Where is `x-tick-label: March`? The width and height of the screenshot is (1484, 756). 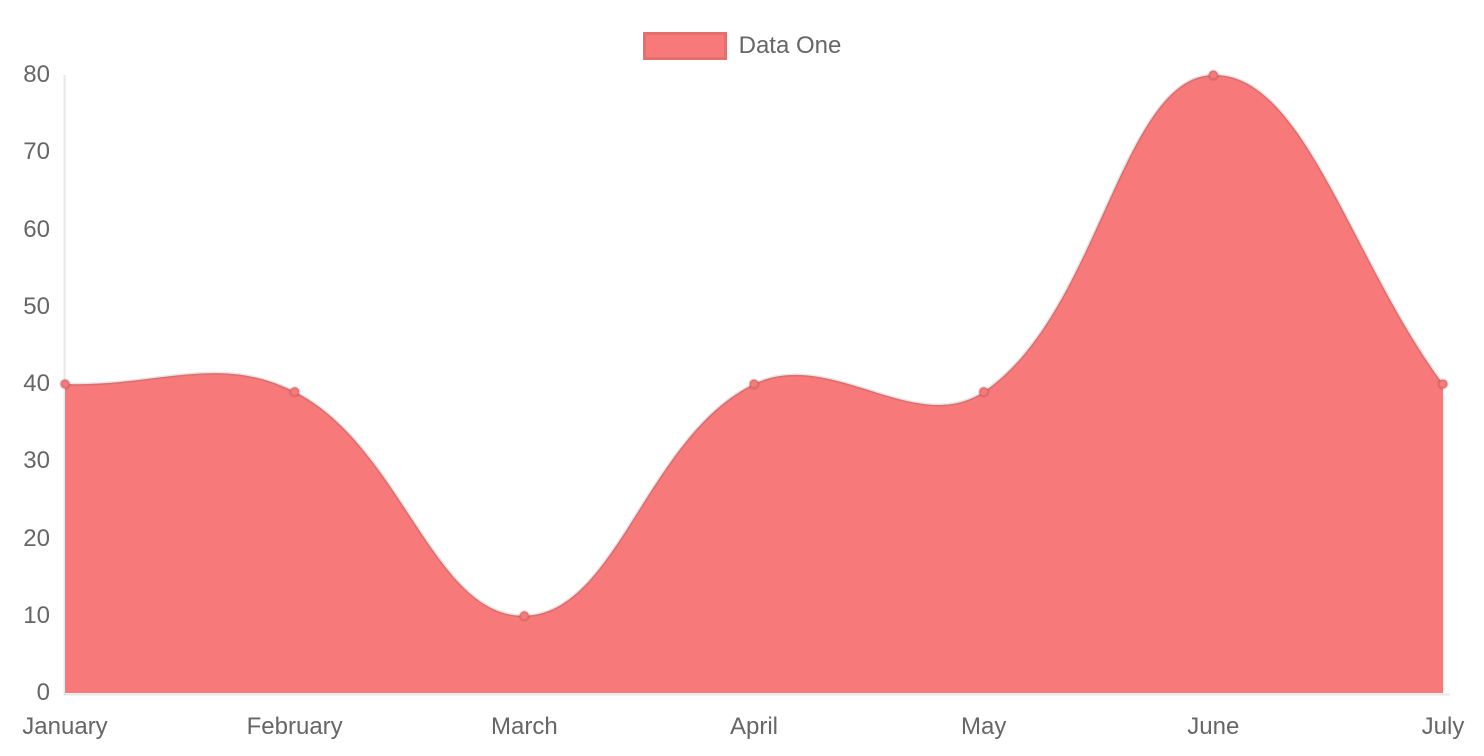 x-tick-label: March is located at coordinates (524, 726).